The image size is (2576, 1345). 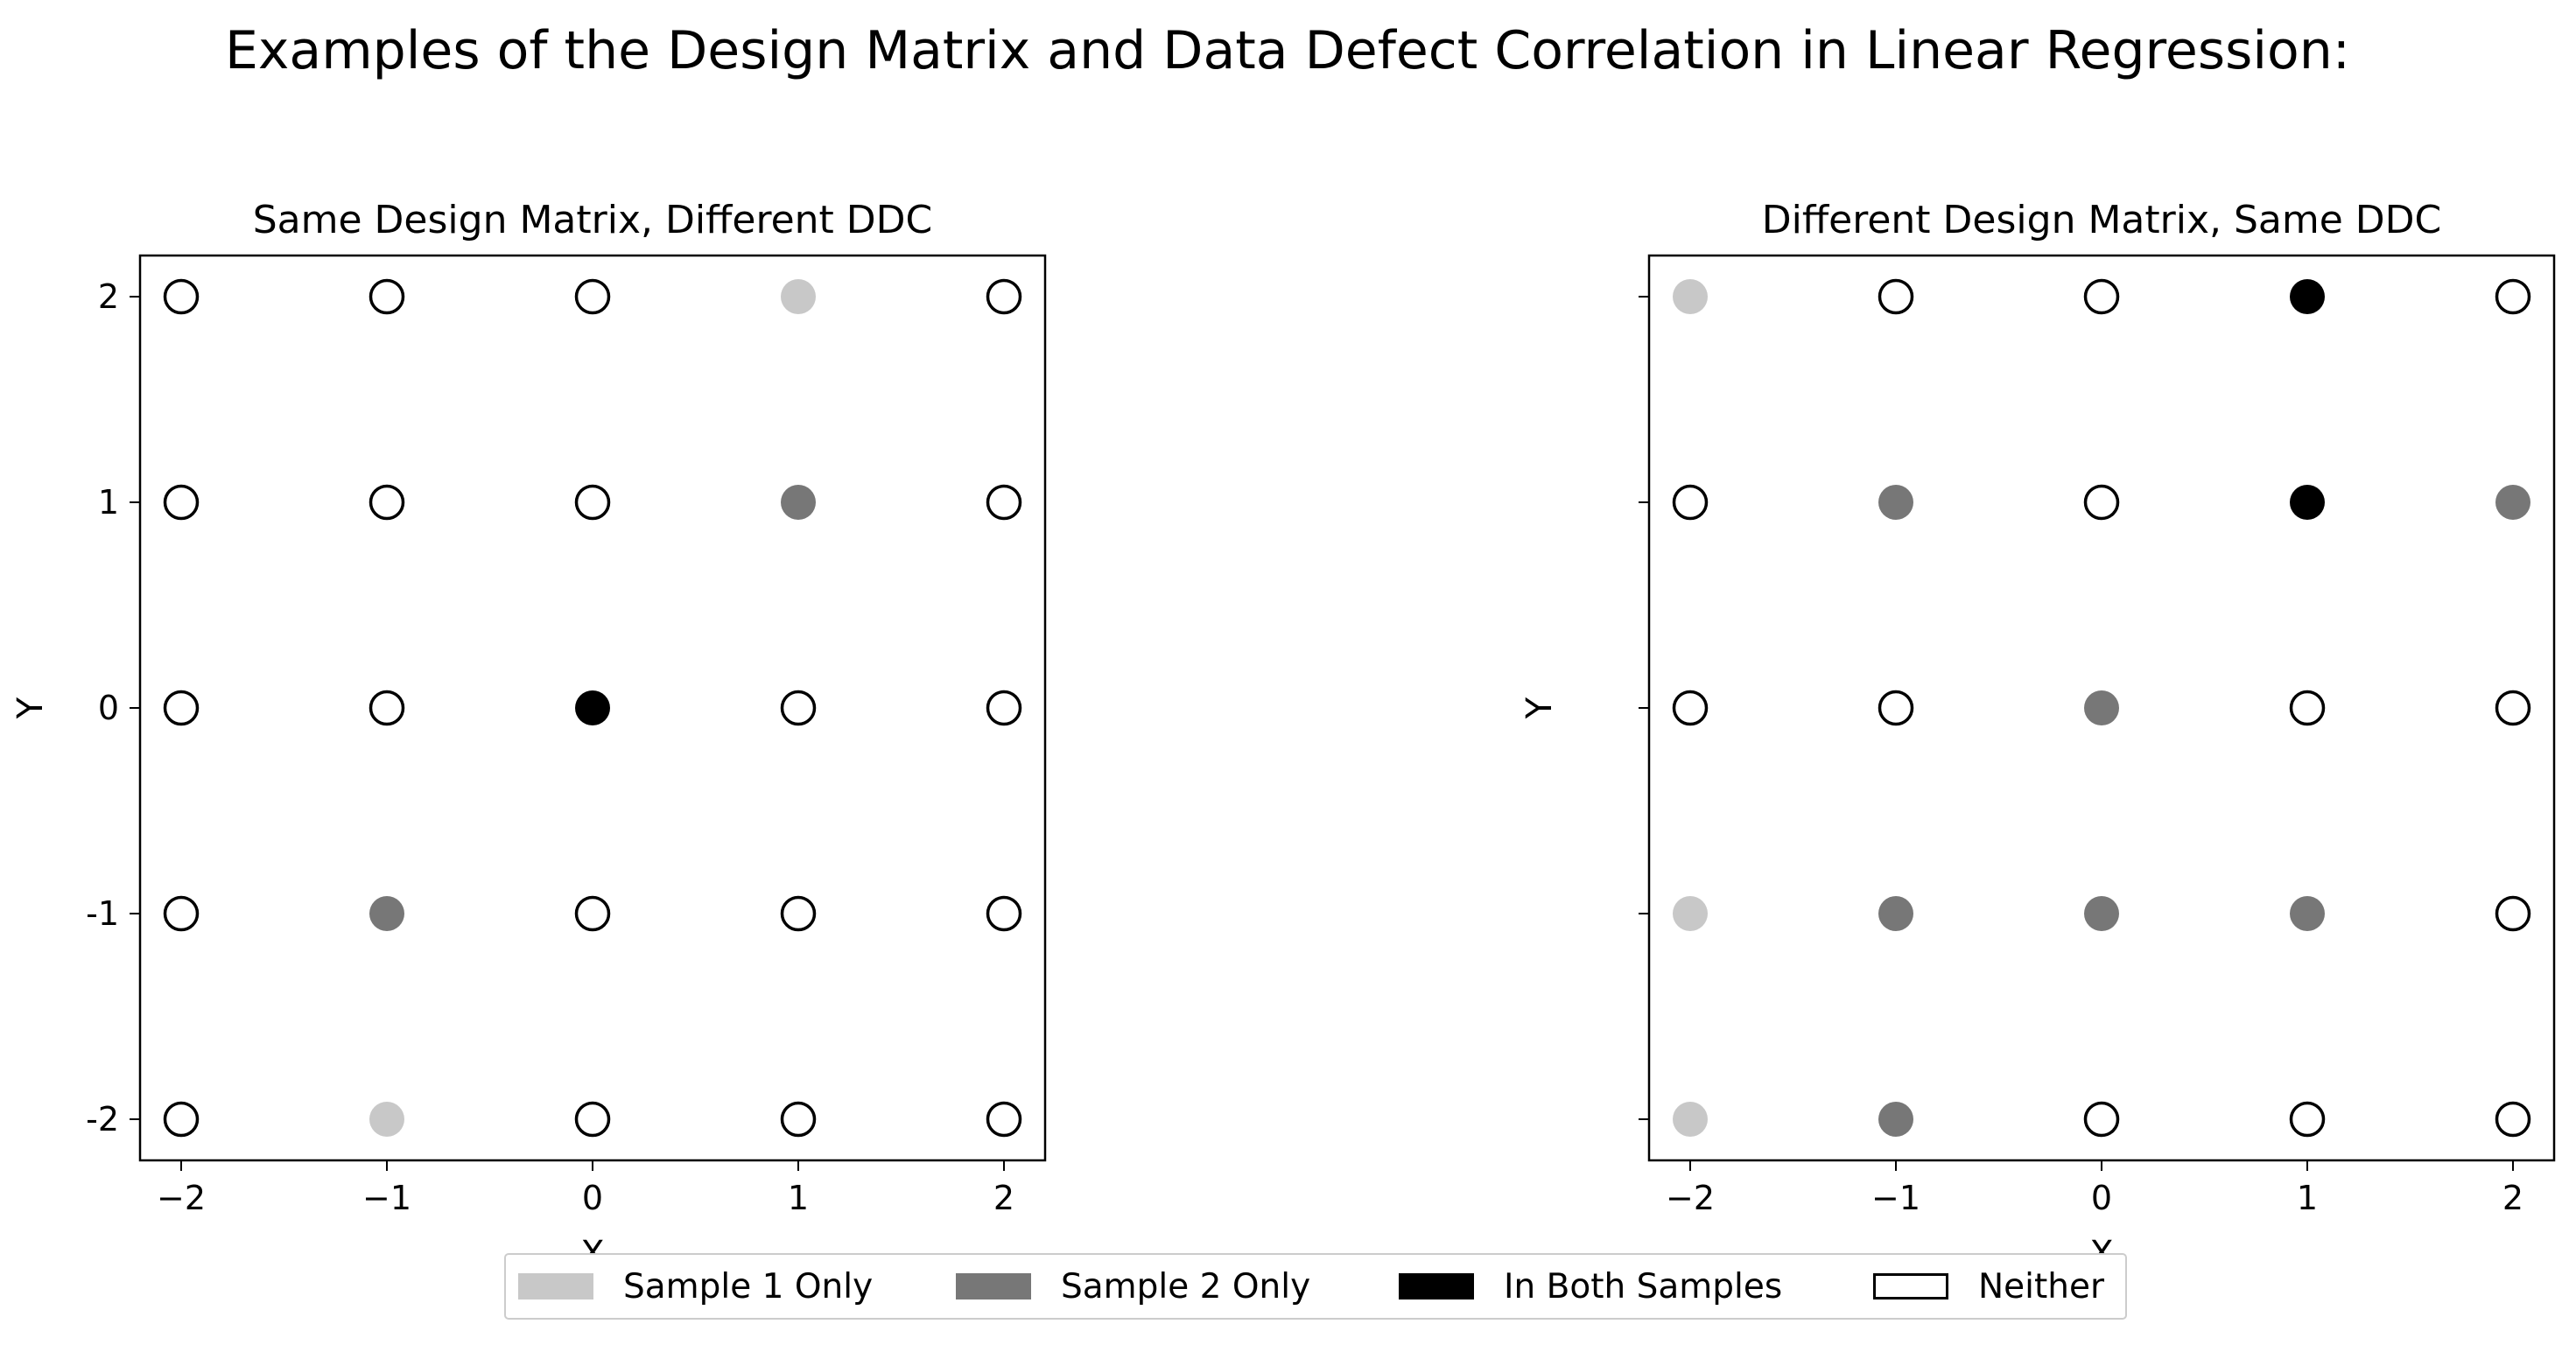 What do you see at coordinates (108, 708) in the screenshot?
I see `y-tick-label: 0` at bounding box center [108, 708].